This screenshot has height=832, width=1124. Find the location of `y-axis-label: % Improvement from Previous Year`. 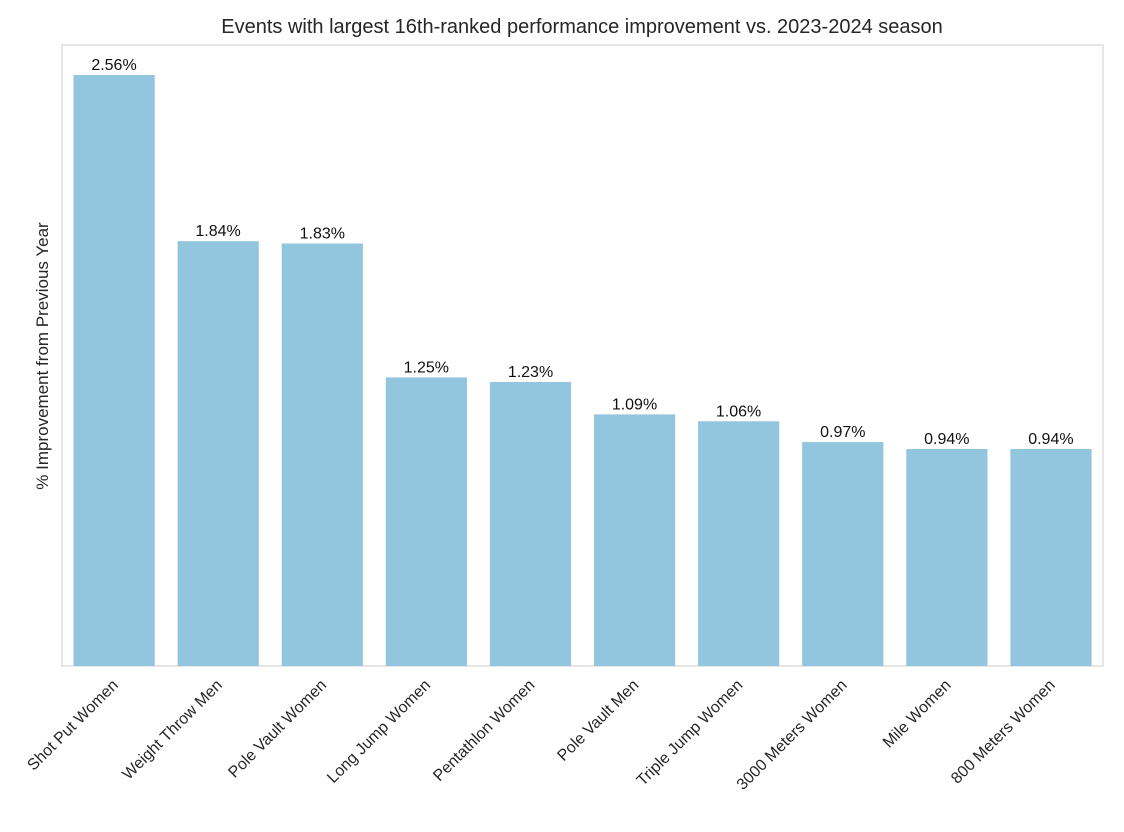

y-axis-label: % Improvement from Previous Year is located at coordinates (42, 356).